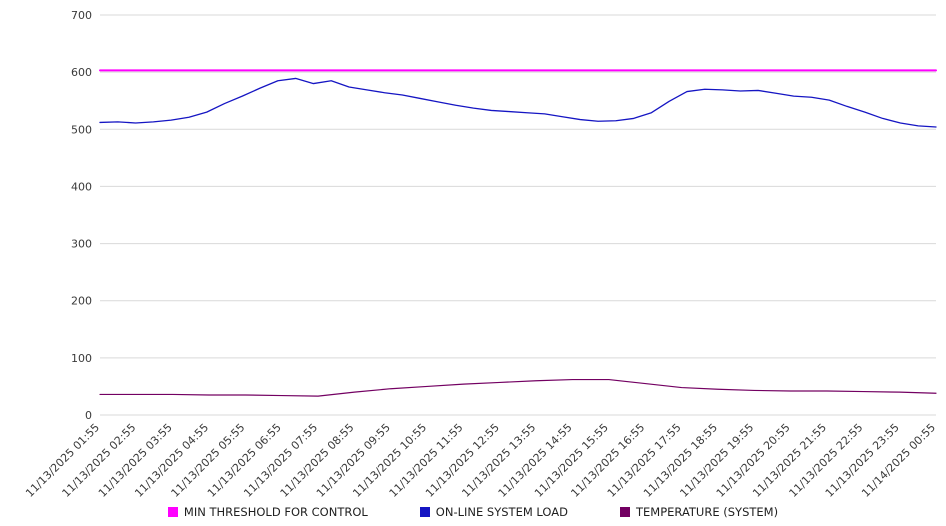 The height and width of the screenshot is (526, 946). I want to click on legend-label-min-threshold: MIN THRESHOLD FOR CONTROL, so click(275, 512).